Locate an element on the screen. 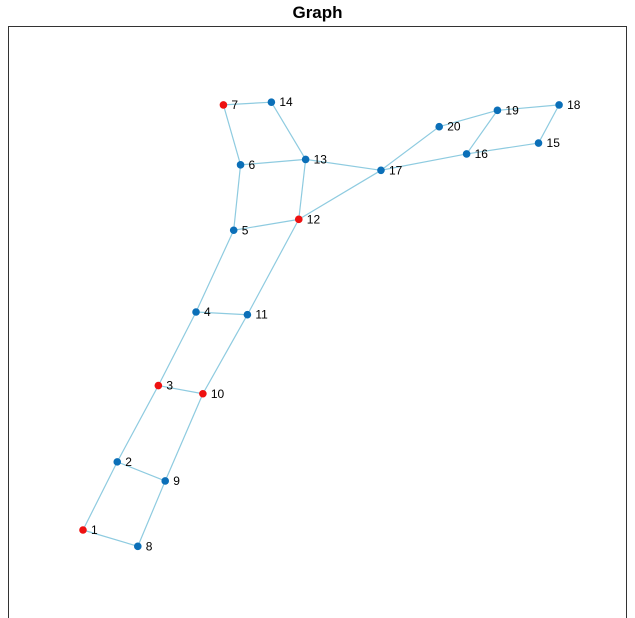 The image size is (635, 618). node-label-13: 13 is located at coordinates (321, 159).